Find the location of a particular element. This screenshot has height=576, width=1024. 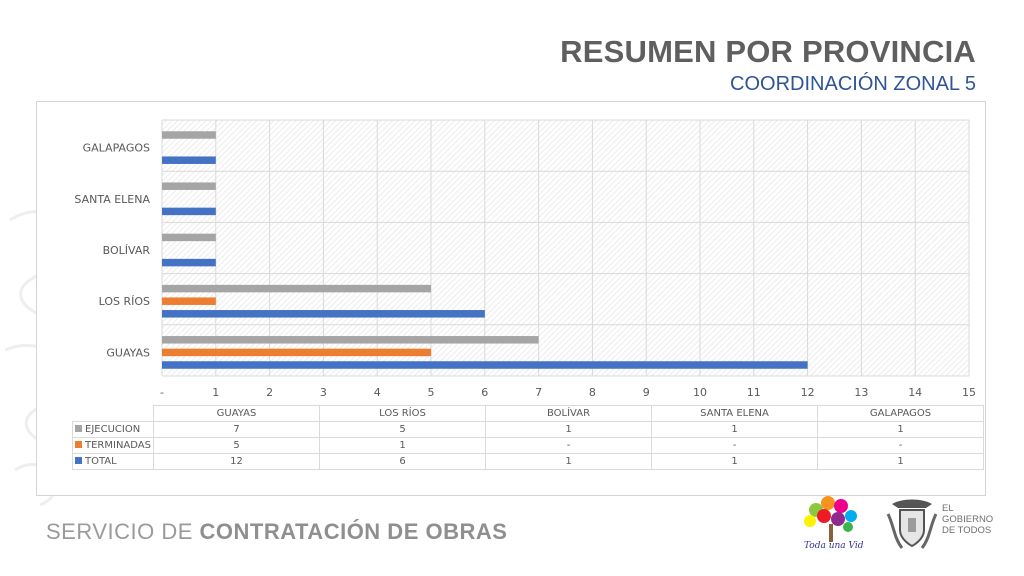

row-header: TOTAL is located at coordinates (113, 461).